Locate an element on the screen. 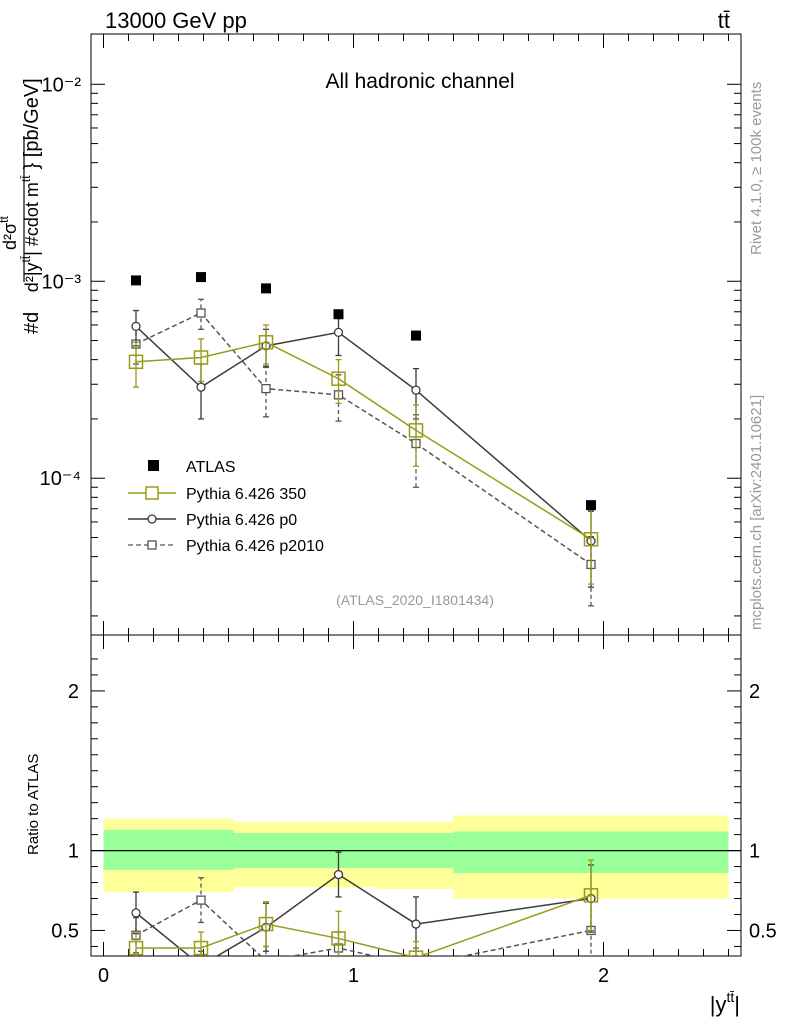  y-label-denominator-sup: tt̄ is located at coordinates (26, 258).